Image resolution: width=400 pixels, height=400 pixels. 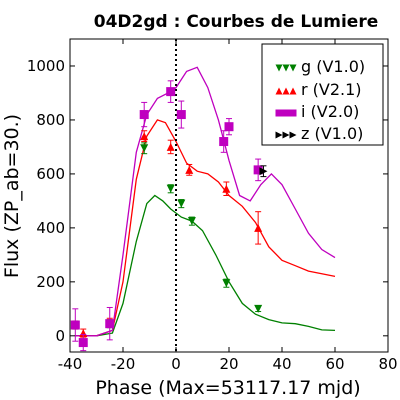 What do you see at coordinates (236, 22) in the screenshot?
I see `chart-title: 04D2gd : Courbes de Lumiere` at bounding box center [236, 22].